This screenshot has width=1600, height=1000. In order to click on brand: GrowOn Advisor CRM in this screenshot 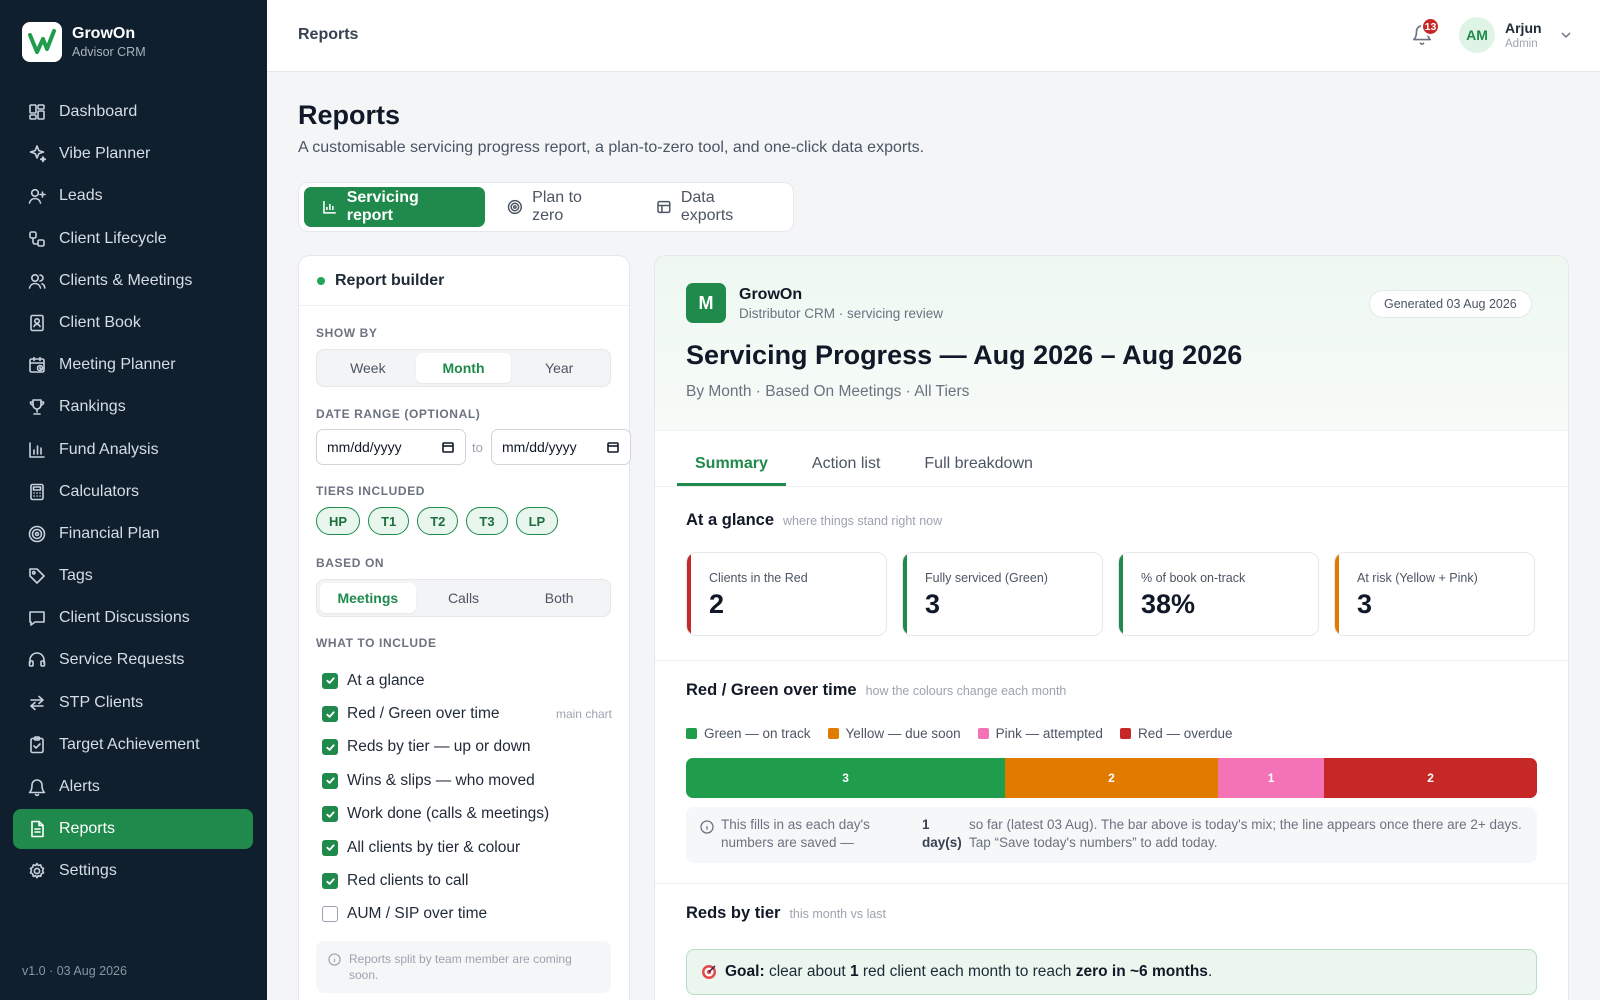, I will do `click(84, 42)`.